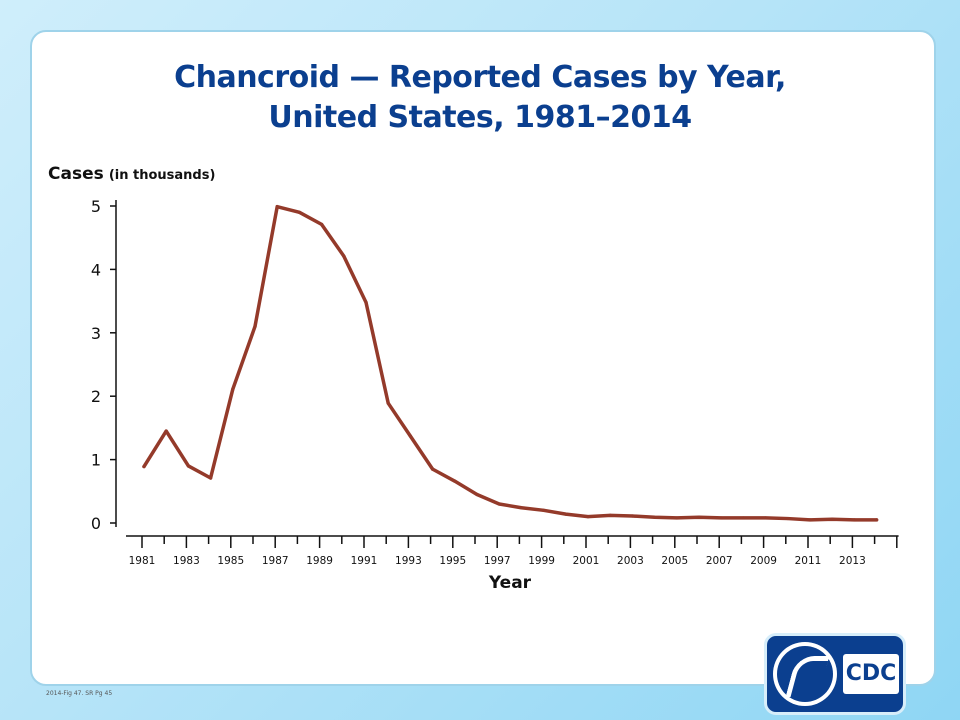 This screenshot has height=720, width=960. I want to click on x-tick-label: 1985, so click(230, 561).